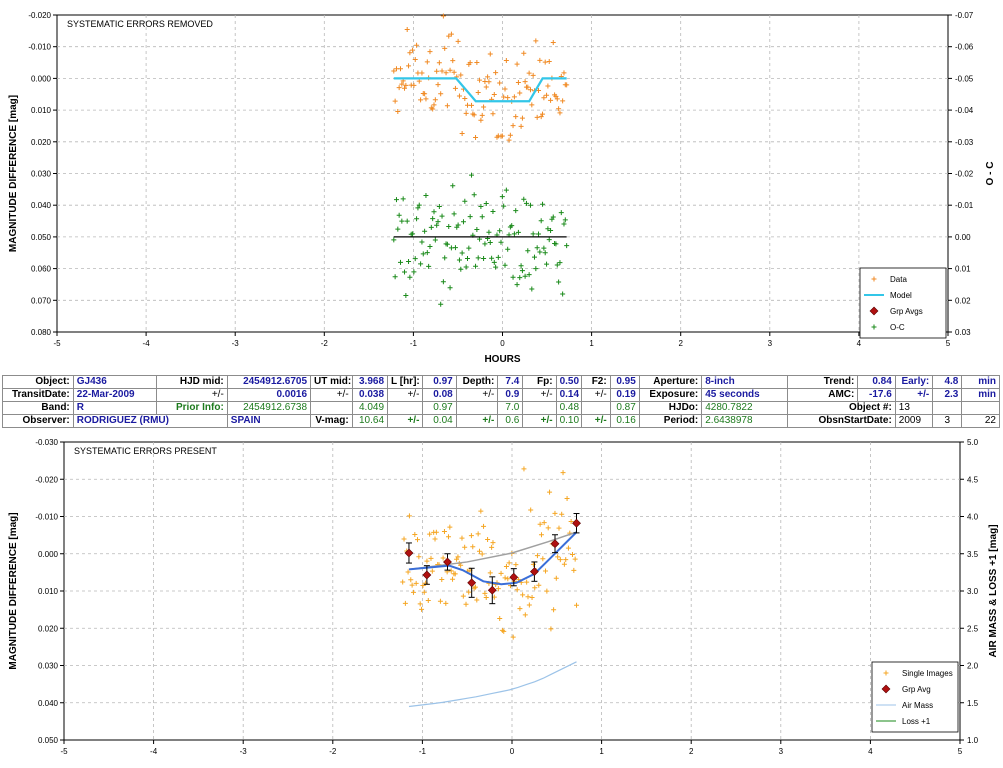 The height and width of the screenshot is (768, 1003). What do you see at coordinates (510, 421) in the screenshot?
I see `v2-err-value: 0.6` at bounding box center [510, 421].